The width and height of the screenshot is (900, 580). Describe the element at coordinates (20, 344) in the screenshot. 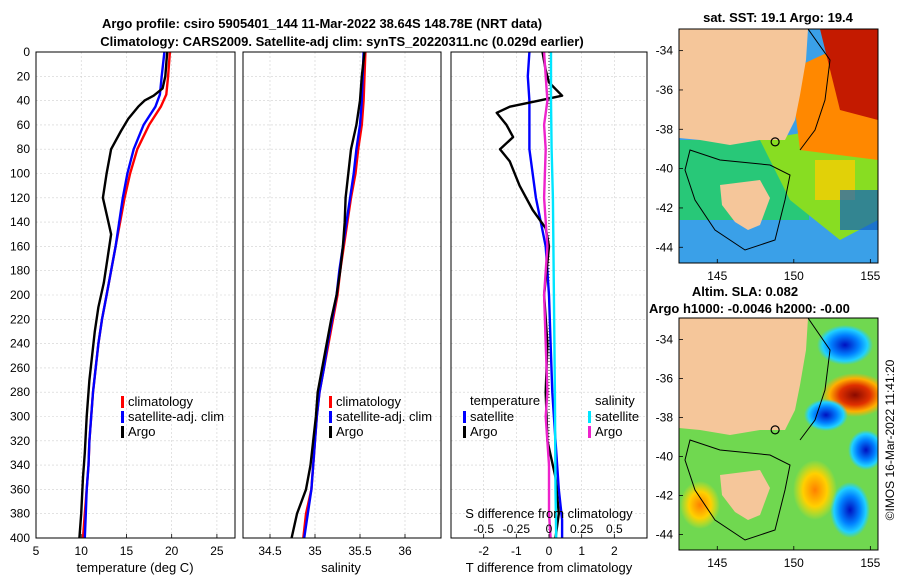

I see `y-tick-label: 240` at that location.